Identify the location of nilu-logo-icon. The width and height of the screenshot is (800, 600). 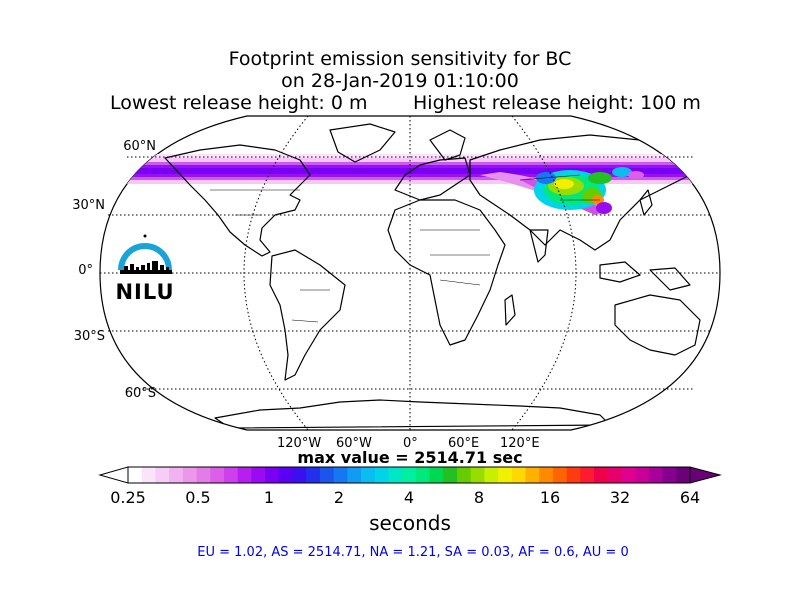
(145, 254).